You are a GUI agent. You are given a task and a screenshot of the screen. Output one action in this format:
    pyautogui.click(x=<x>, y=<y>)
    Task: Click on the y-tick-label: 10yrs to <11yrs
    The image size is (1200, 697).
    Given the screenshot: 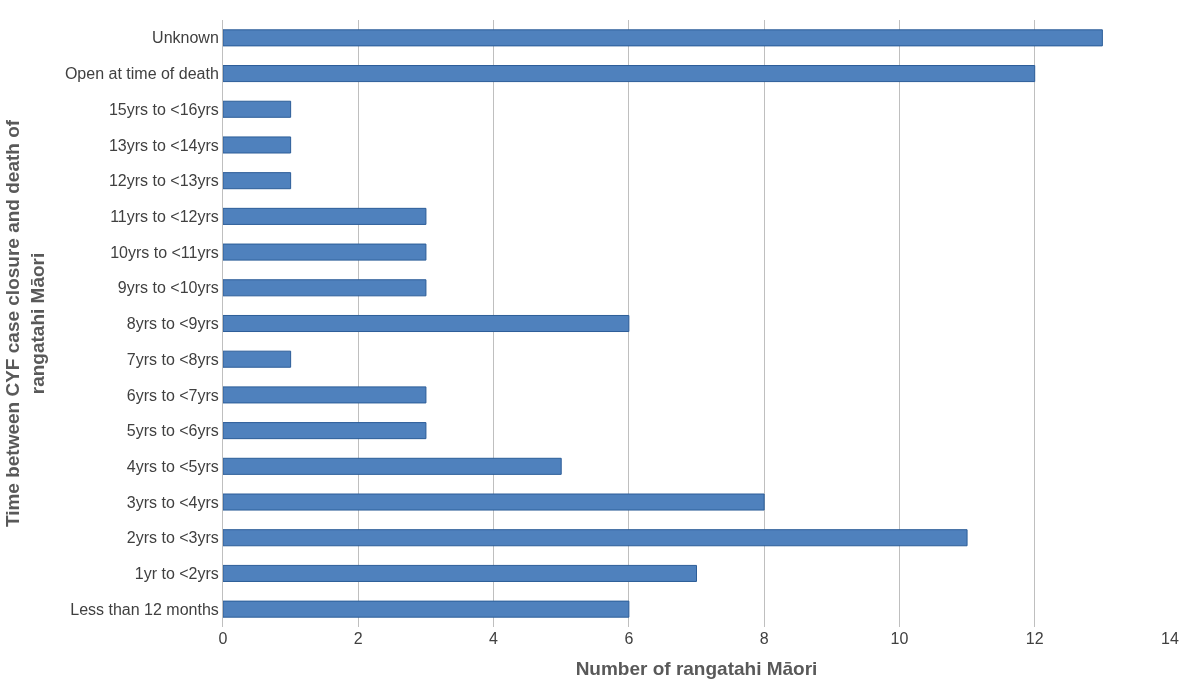 What is the action you would take?
    pyautogui.click(x=164, y=252)
    